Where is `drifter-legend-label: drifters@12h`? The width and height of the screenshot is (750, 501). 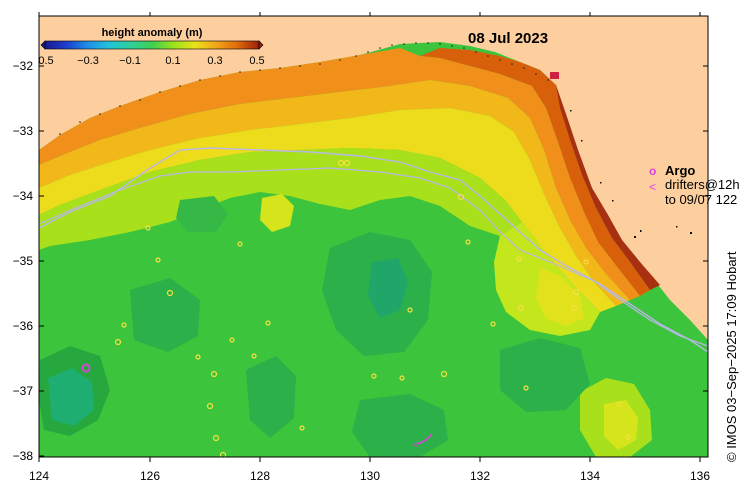
drifter-legend-label: drifters@12h is located at coordinates (702, 184).